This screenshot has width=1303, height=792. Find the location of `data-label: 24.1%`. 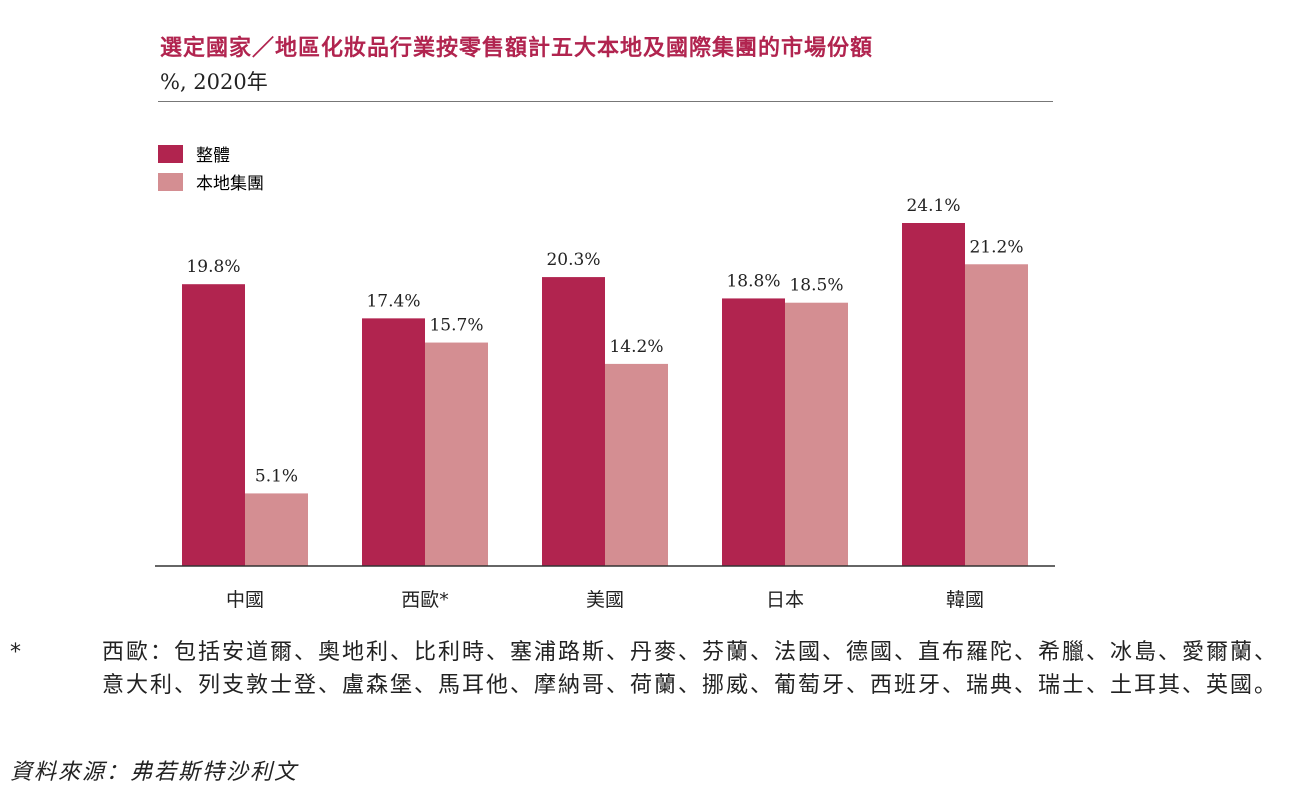

data-label: 24.1% is located at coordinates (933, 206).